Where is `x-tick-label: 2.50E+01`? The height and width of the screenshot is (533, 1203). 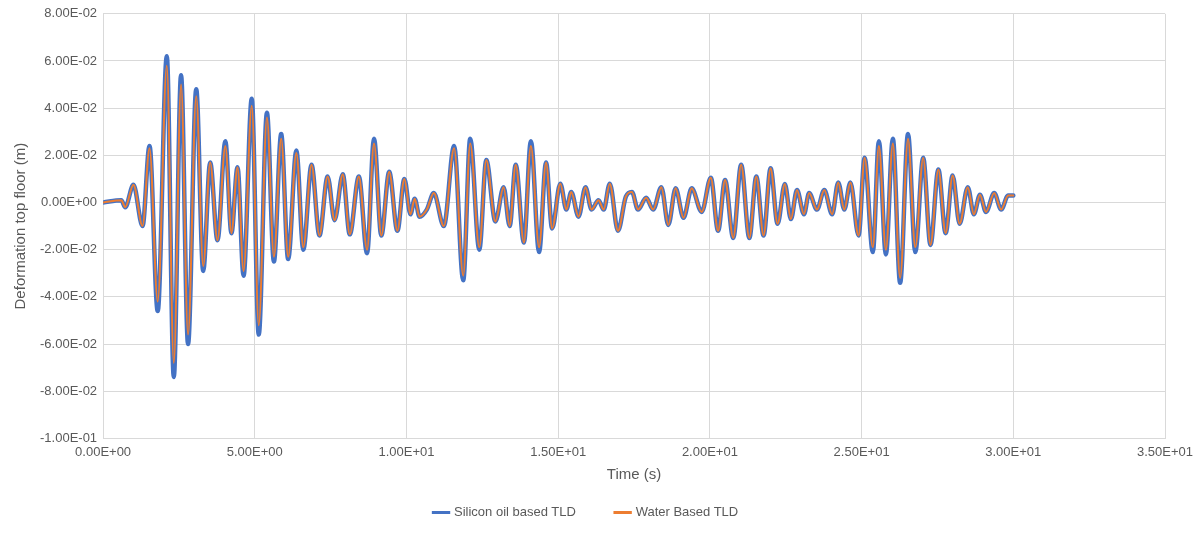
x-tick-label: 2.50E+01 is located at coordinates (861, 451).